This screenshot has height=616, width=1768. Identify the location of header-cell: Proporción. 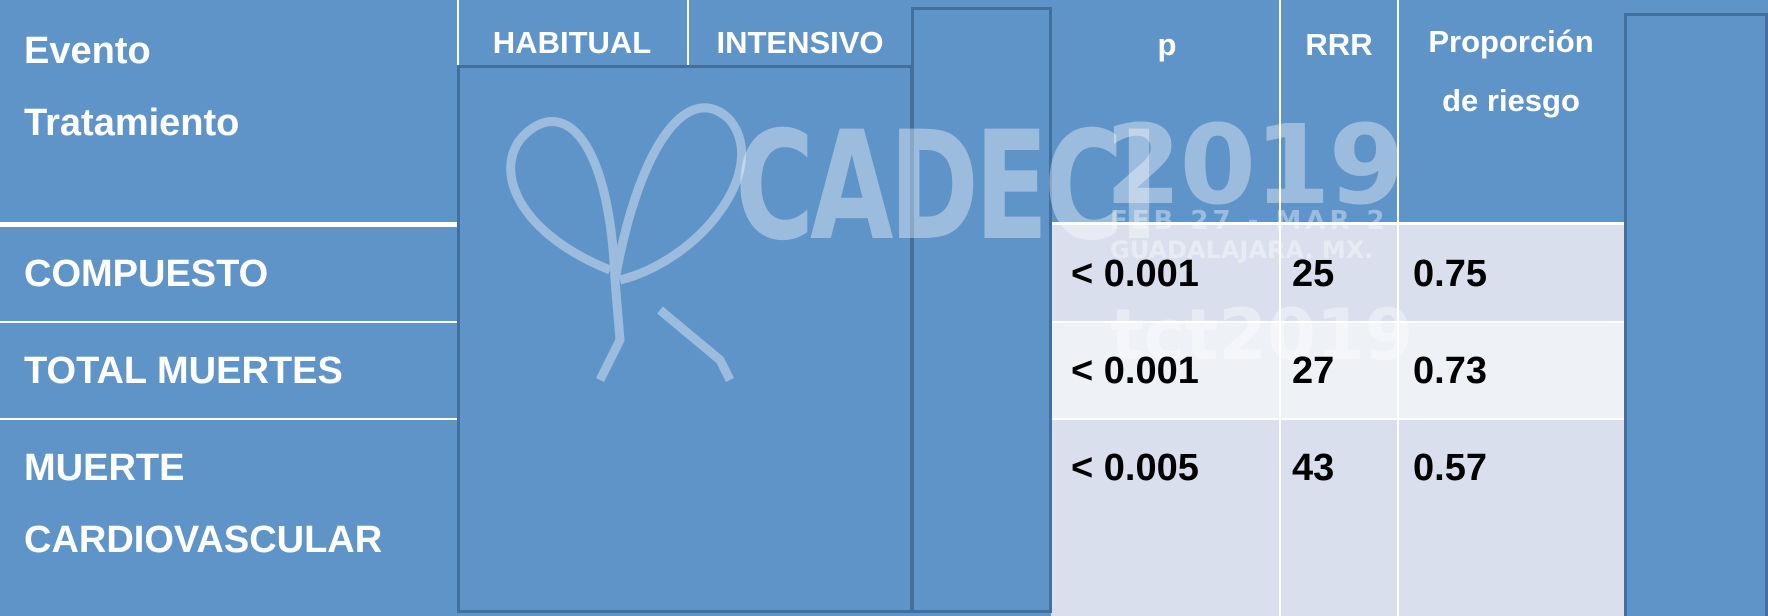
(1511, 41).